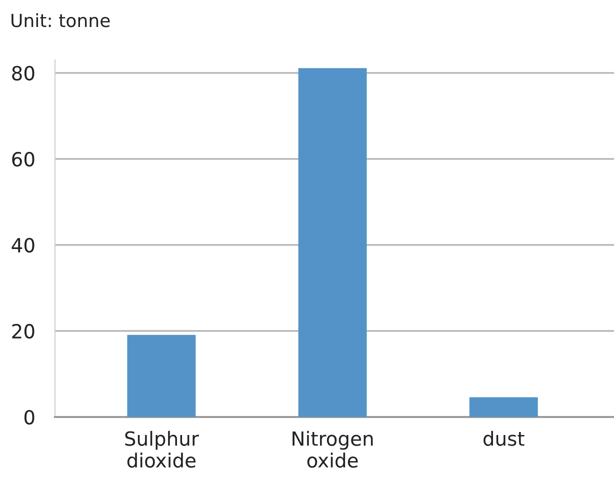 This screenshot has height=479, width=614. I want to click on y-tick-label: 0, so click(29, 417).